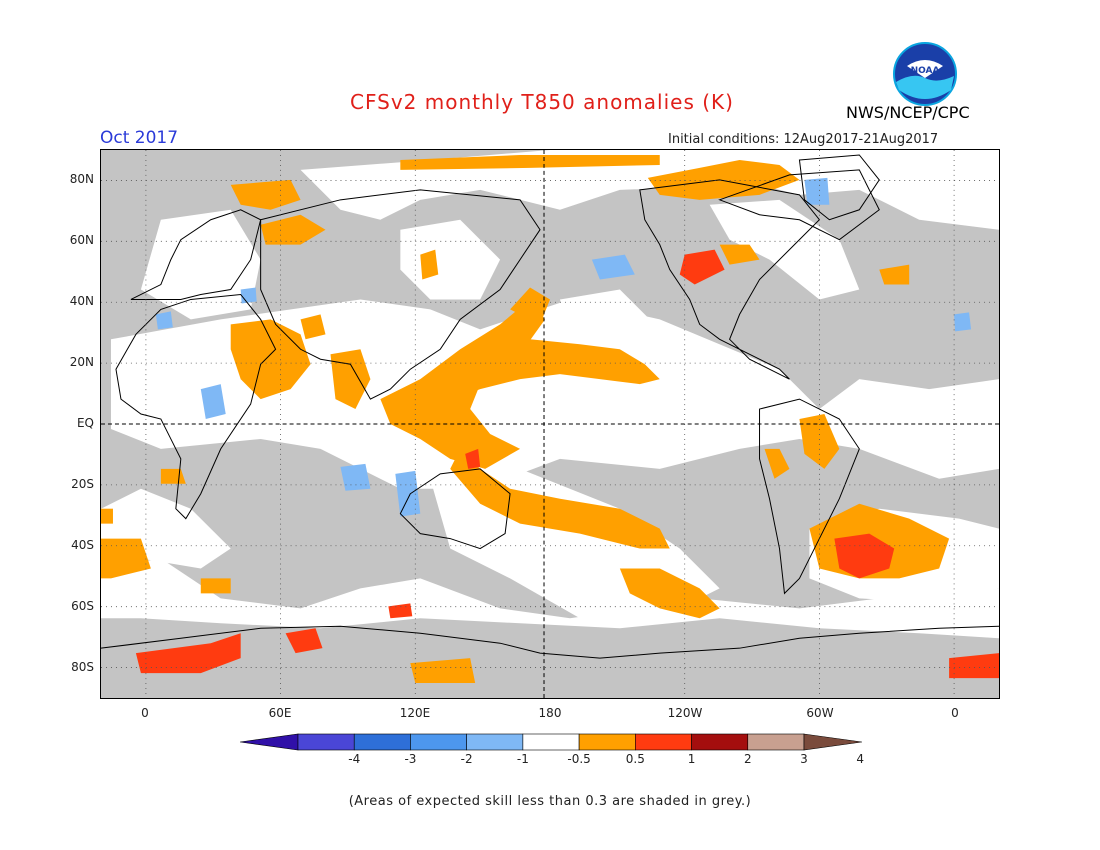  What do you see at coordinates (81, 300) in the screenshot?
I see `latitude-tick-label: 40N` at bounding box center [81, 300].